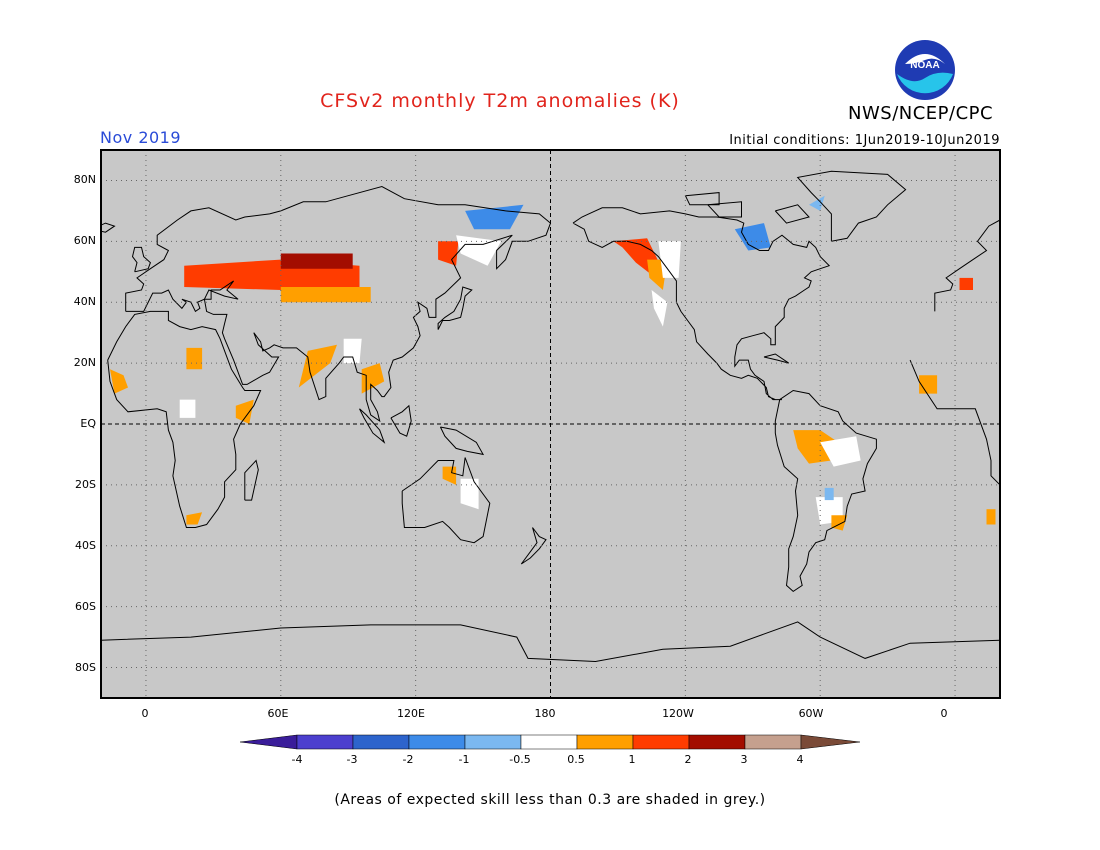 The height and width of the screenshot is (850, 1100). I want to click on colorbar-high-arrow, so click(830, 742).